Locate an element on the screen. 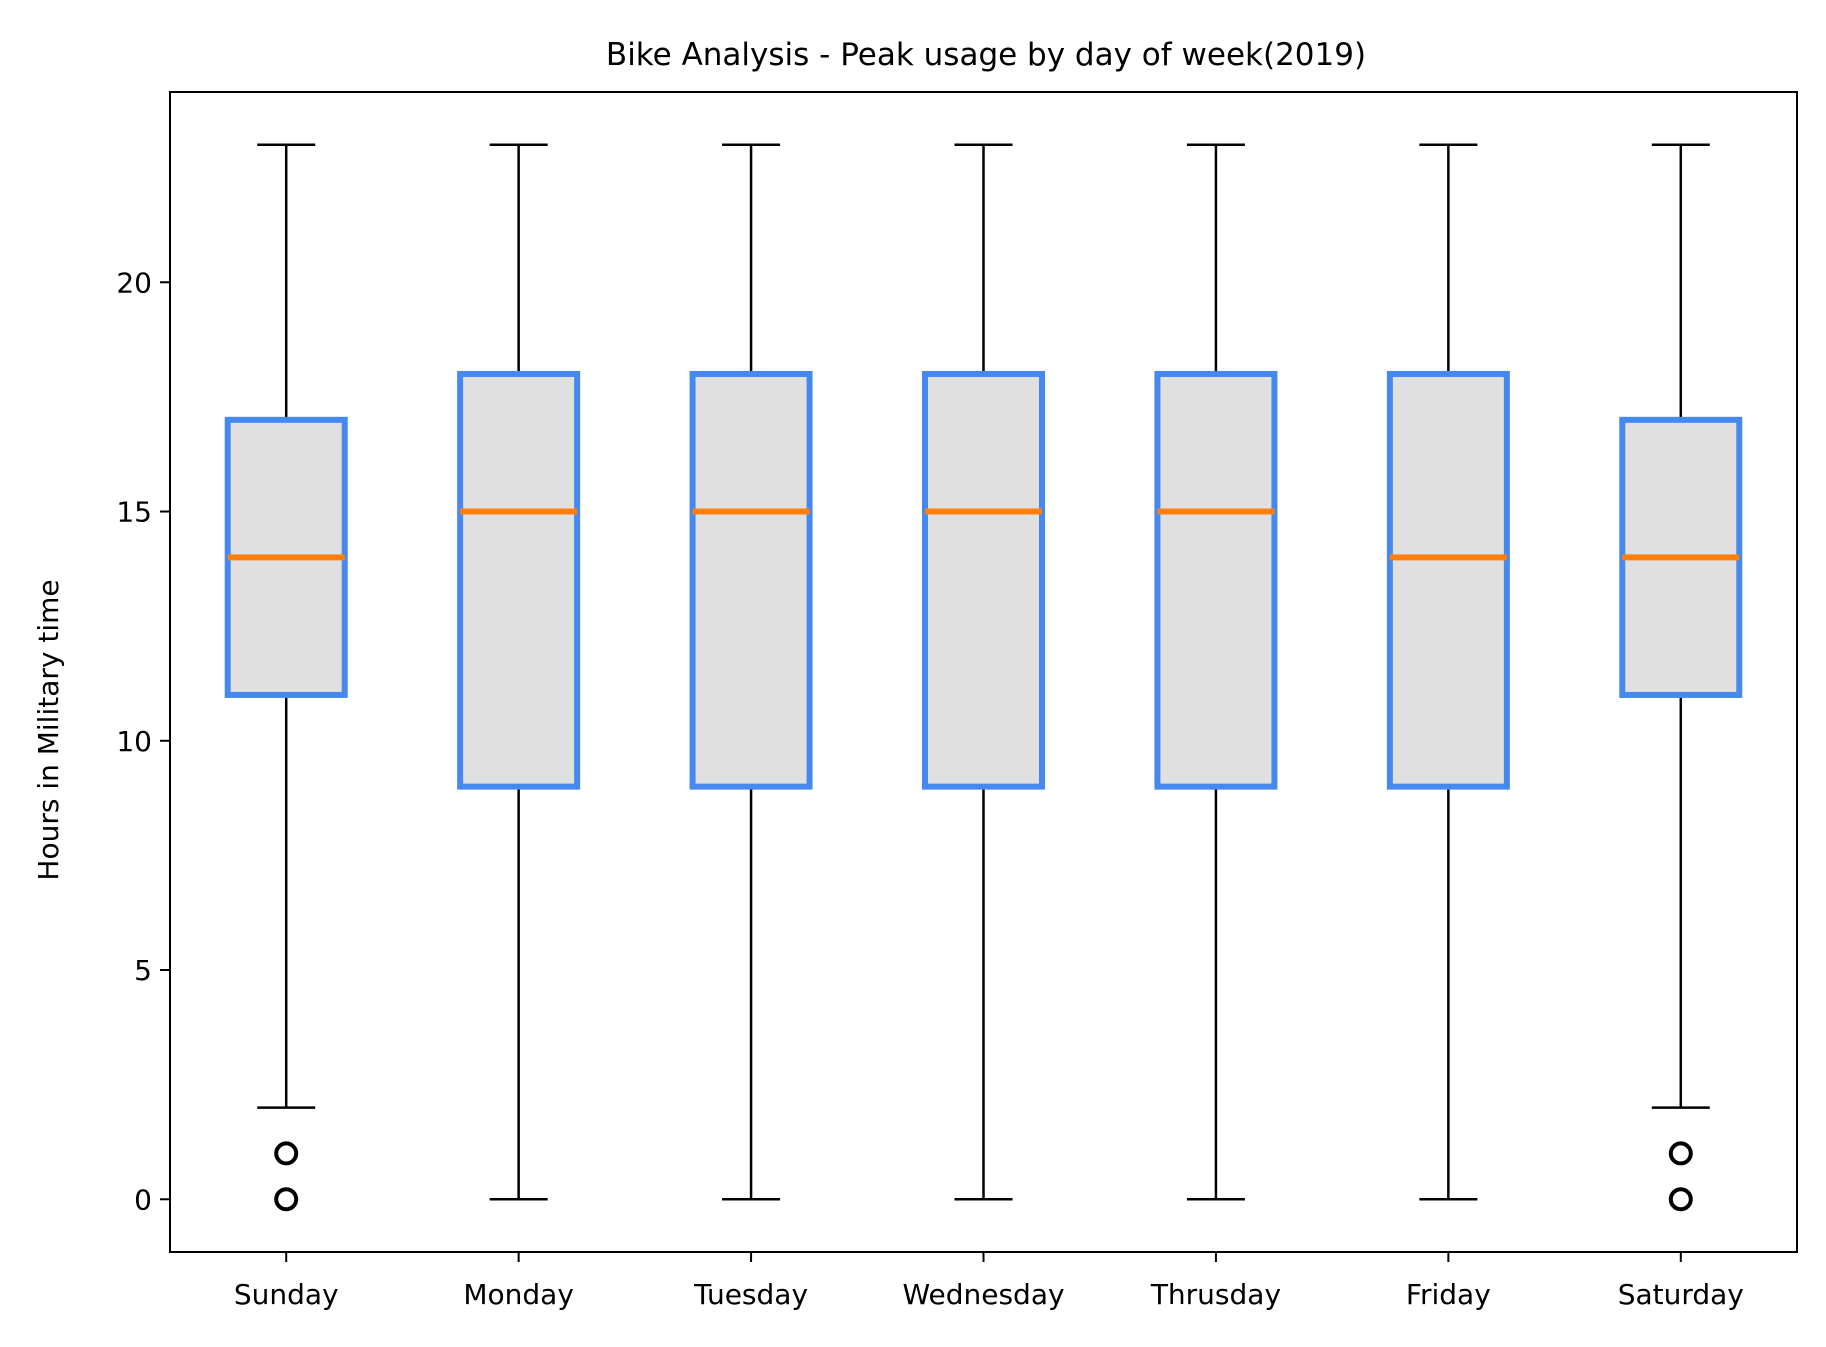 The image size is (1826, 1347). y-tick-label: 15 is located at coordinates (134, 512).